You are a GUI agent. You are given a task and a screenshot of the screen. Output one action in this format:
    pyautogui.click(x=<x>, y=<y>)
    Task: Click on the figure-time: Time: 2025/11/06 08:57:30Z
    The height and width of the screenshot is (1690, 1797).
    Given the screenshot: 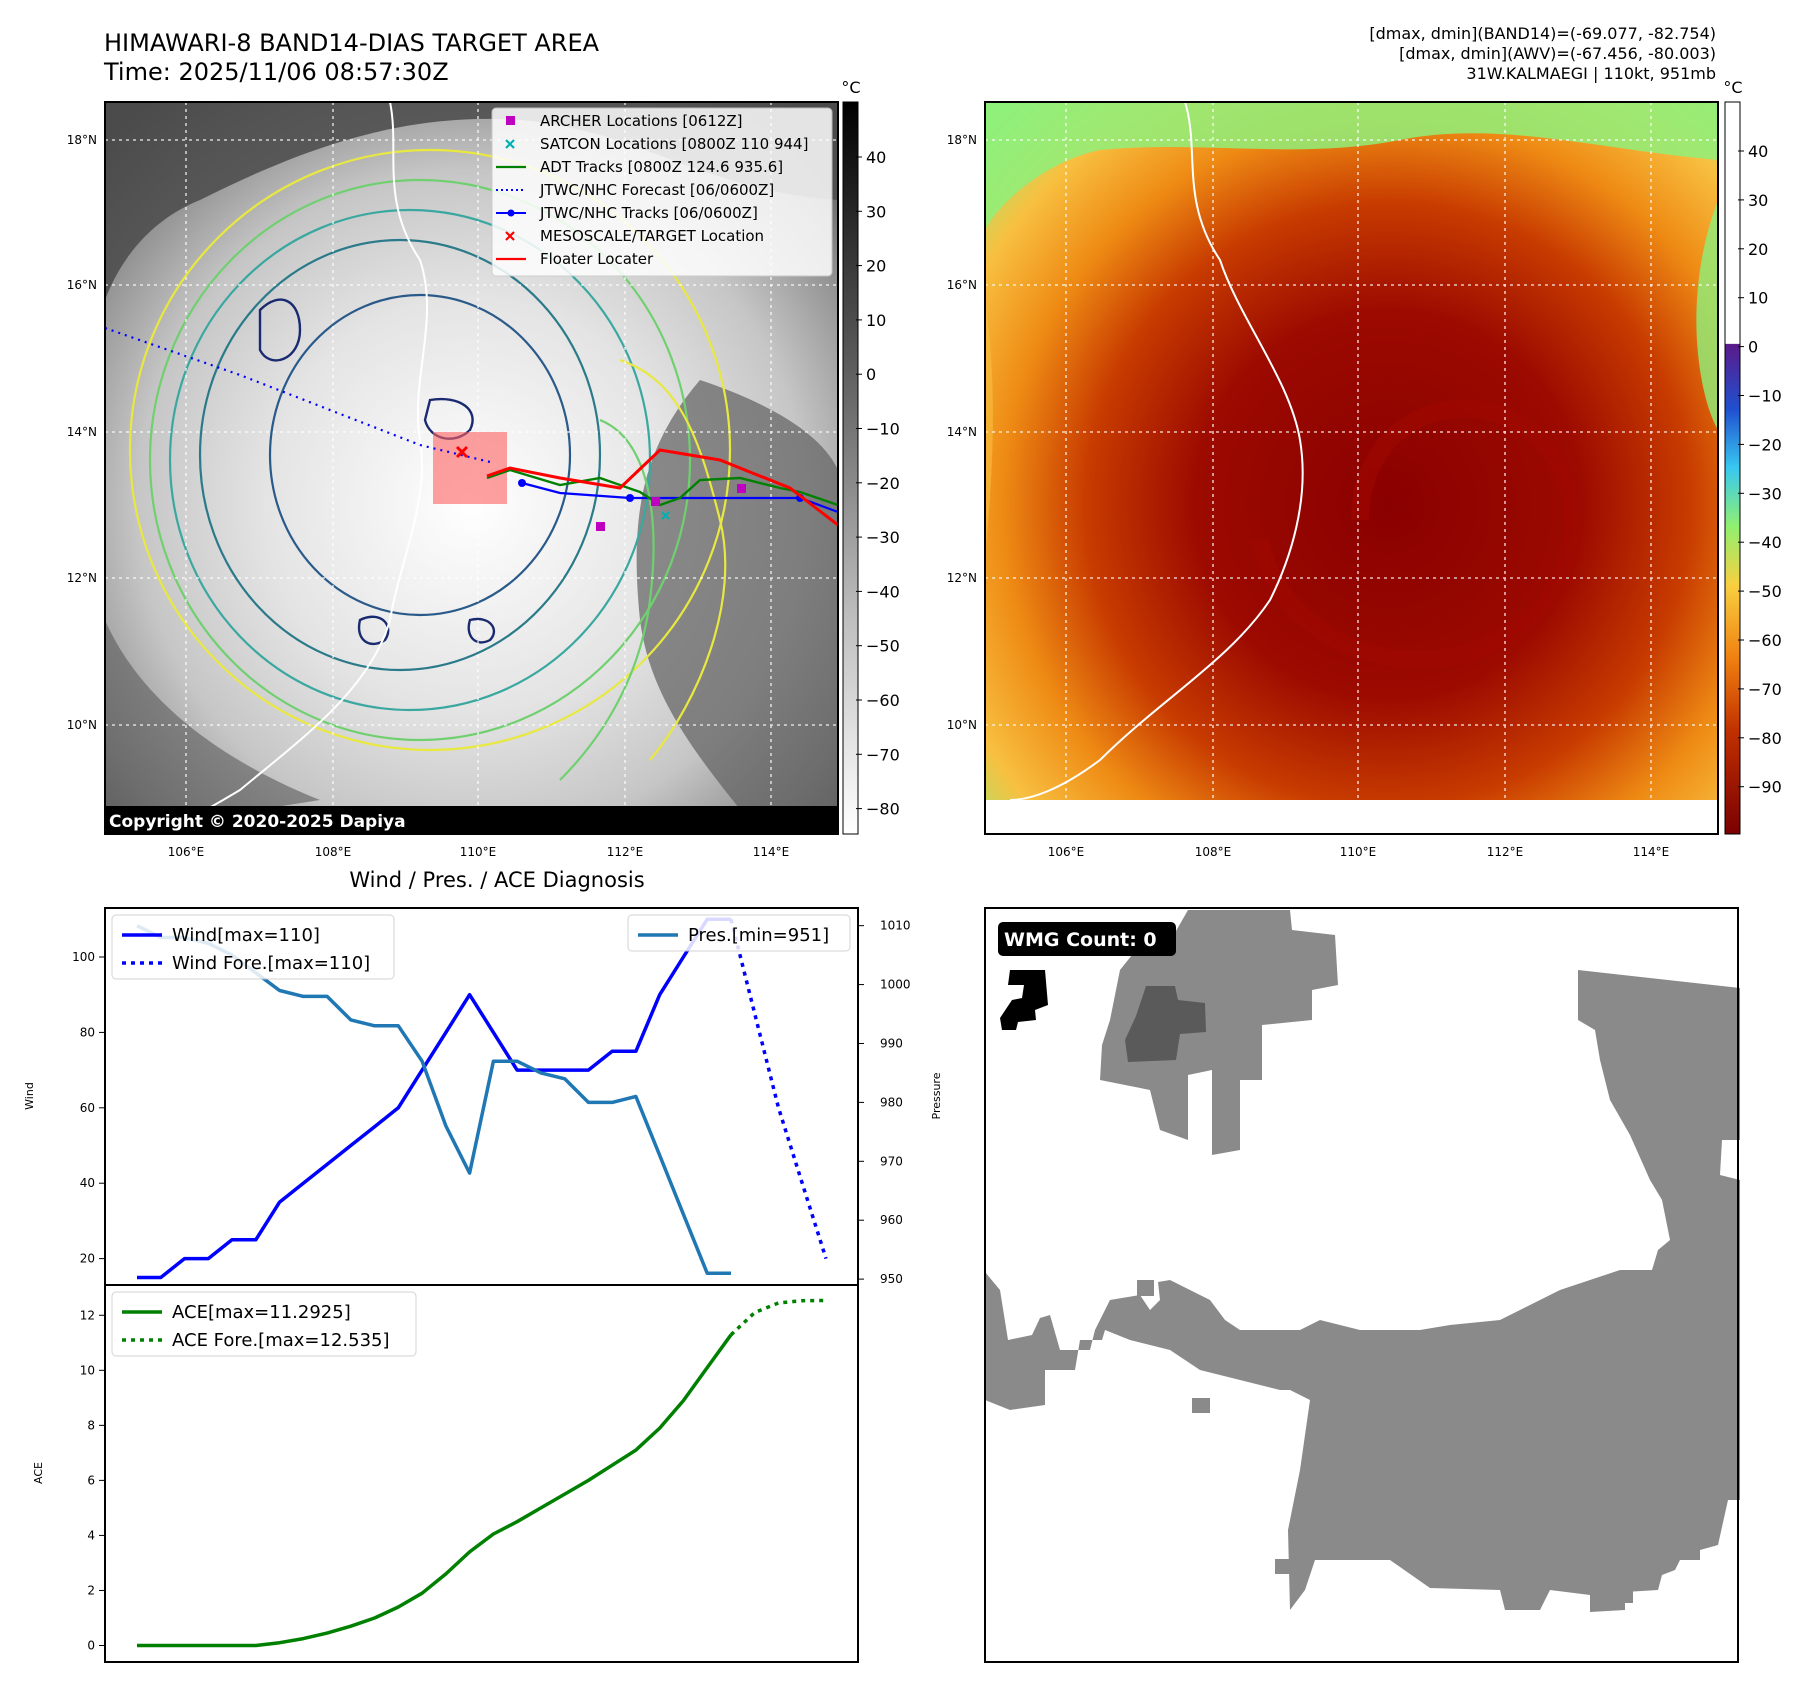 What is the action you would take?
    pyautogui.click(x=276, y=72)
    